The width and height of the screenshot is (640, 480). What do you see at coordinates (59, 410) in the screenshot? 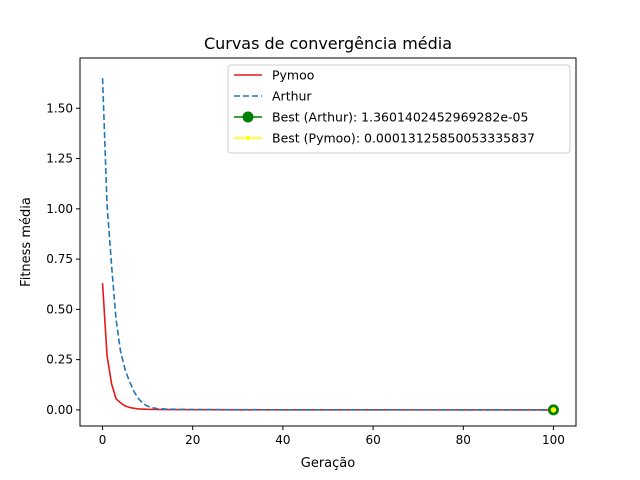
I see `y-tick-label: 0.00` at bounding box center [59, 410].